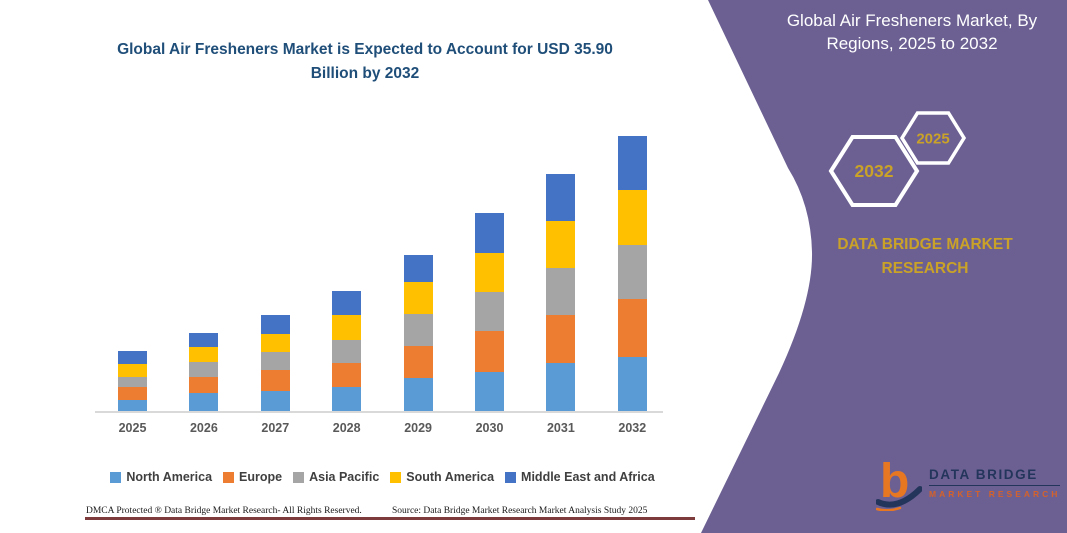 This screenshot has width=1067, height=533. I want to click on bar-segment-asia-pacific-2031, so click(561, 291).